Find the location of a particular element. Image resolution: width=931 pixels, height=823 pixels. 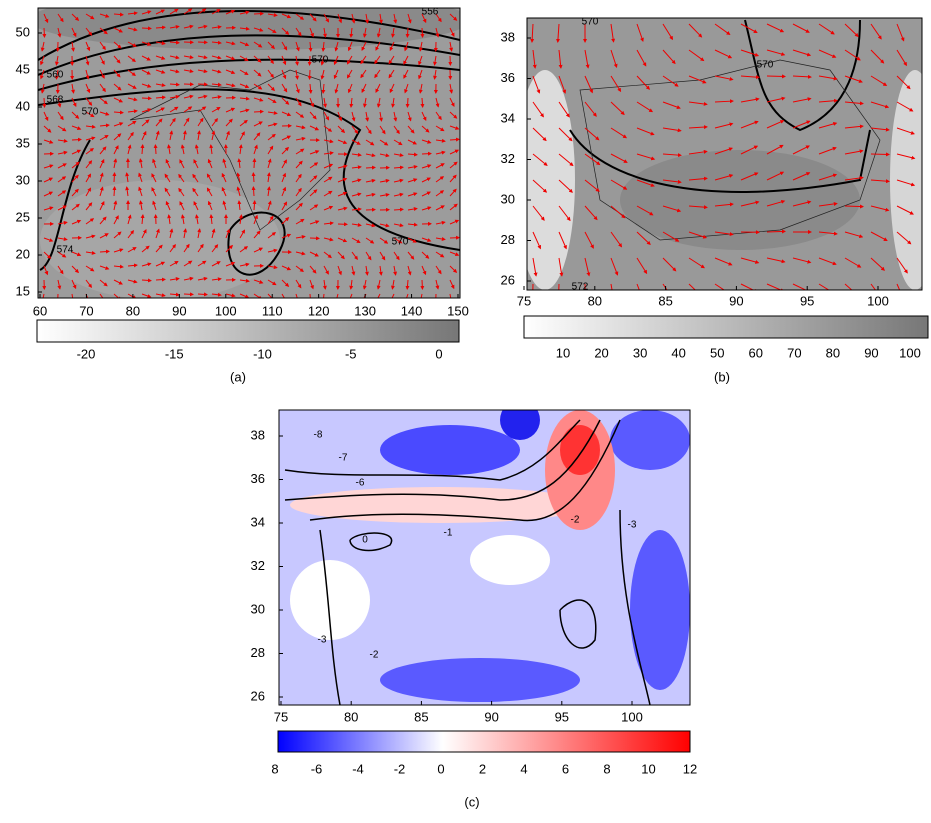

colorbar-label: -15 is located at coordinates (174, 353).